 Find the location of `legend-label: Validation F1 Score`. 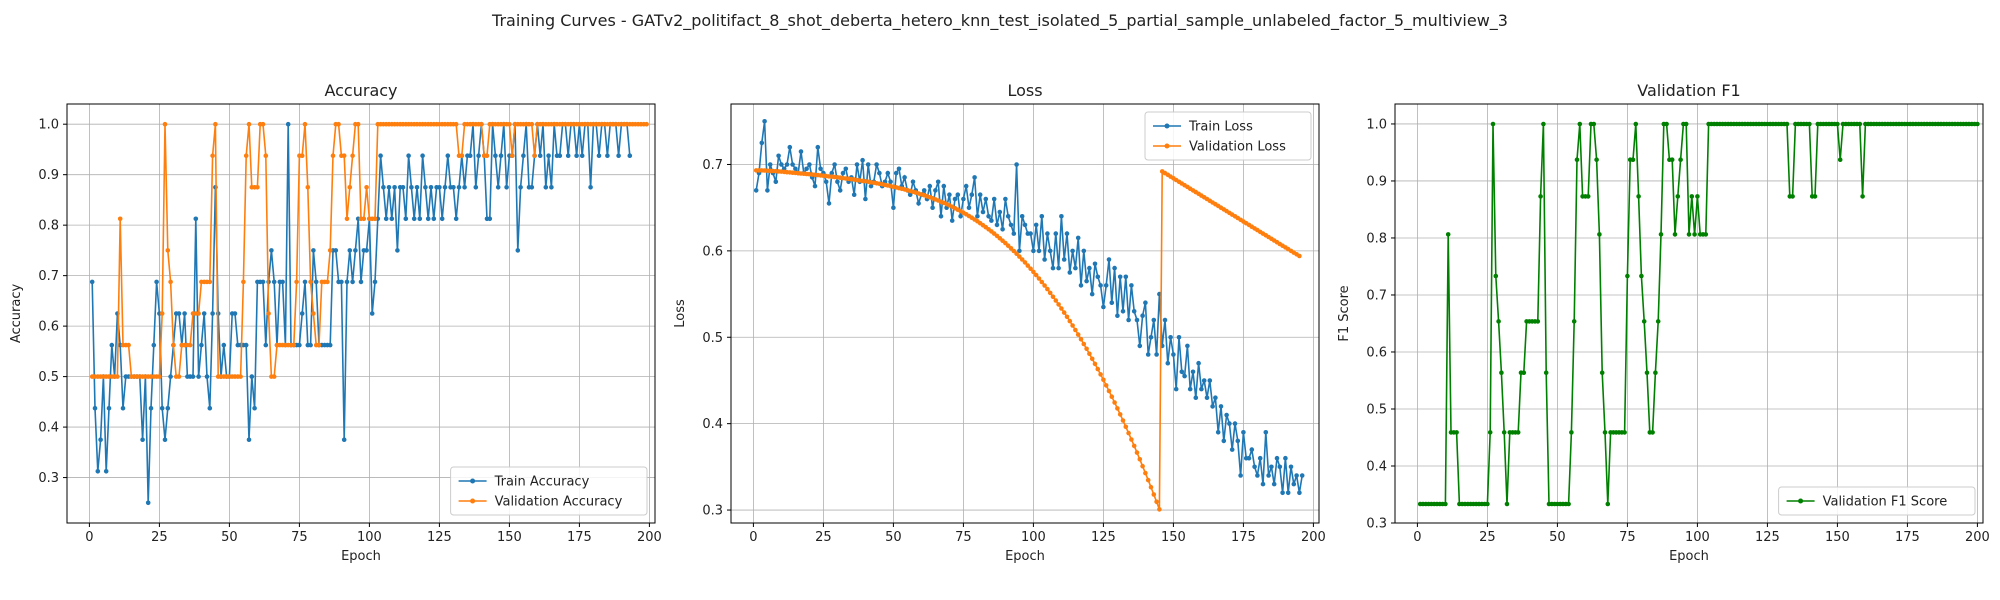

legend-label: Validation F1 Score is located at coordinates (1885, 502).